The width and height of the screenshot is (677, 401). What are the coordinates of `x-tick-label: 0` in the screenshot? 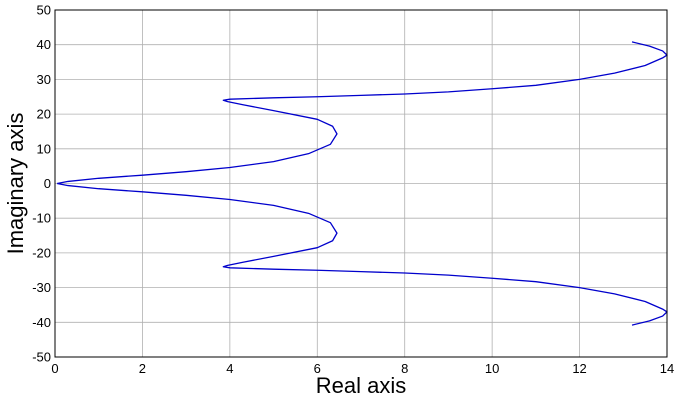 It's located at (54, 368).